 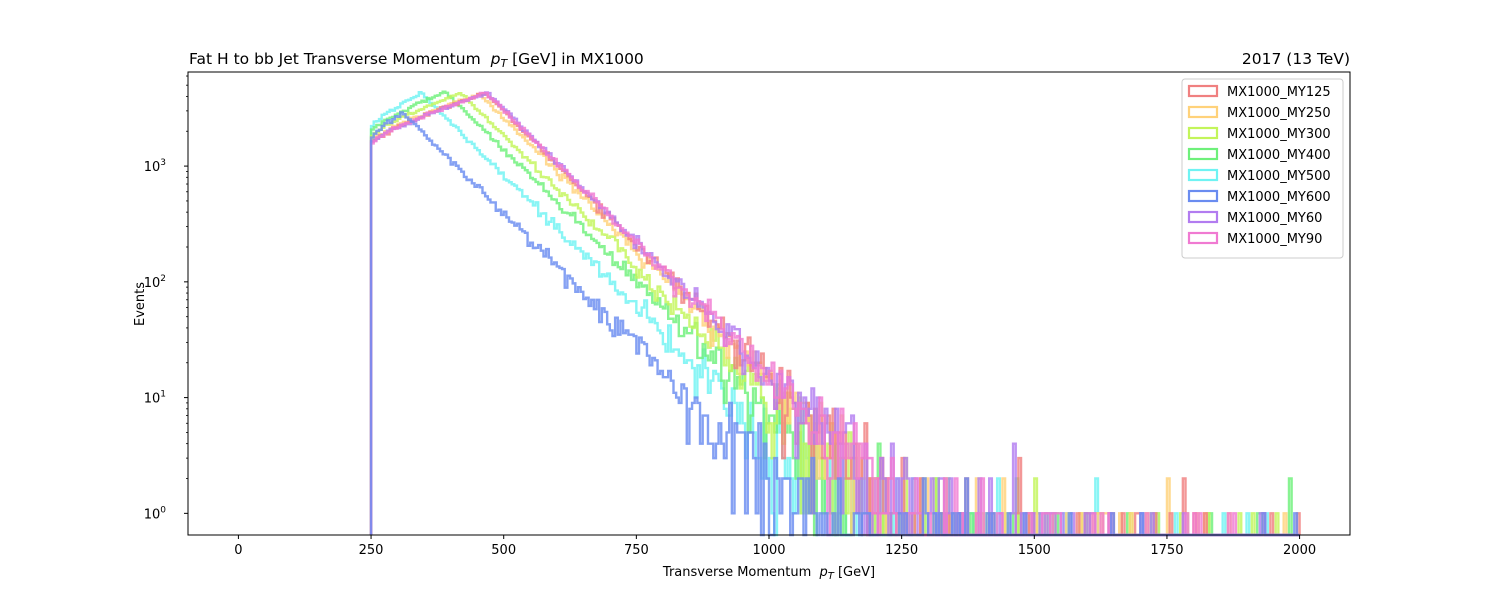 What do you see at coordinates (1296, 59) in the screenshot?
I see `chart-right-title: 2017 (13 TeV)` at bounding box center [1296, 59].